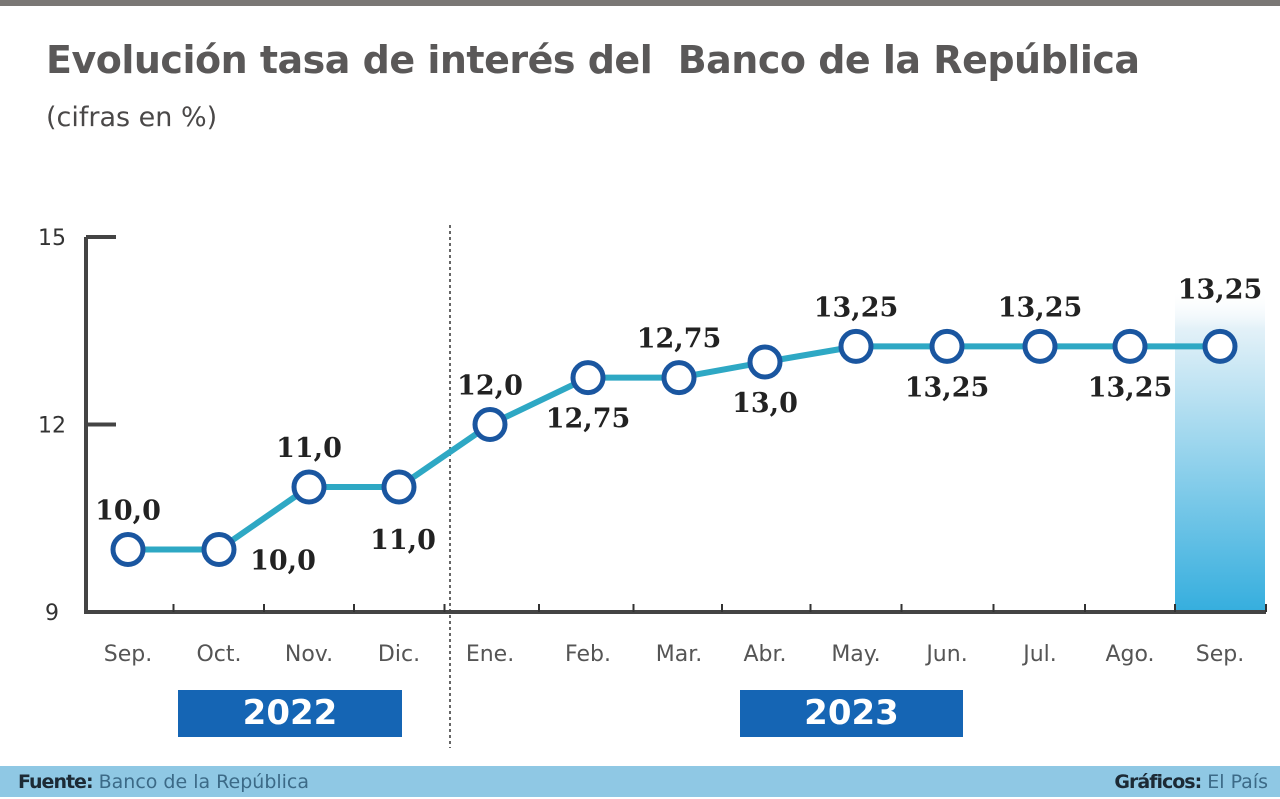  What do you see at coordinates (640, 3) in the screenshot?
I see `top-border` at bounding box center [640, 3].